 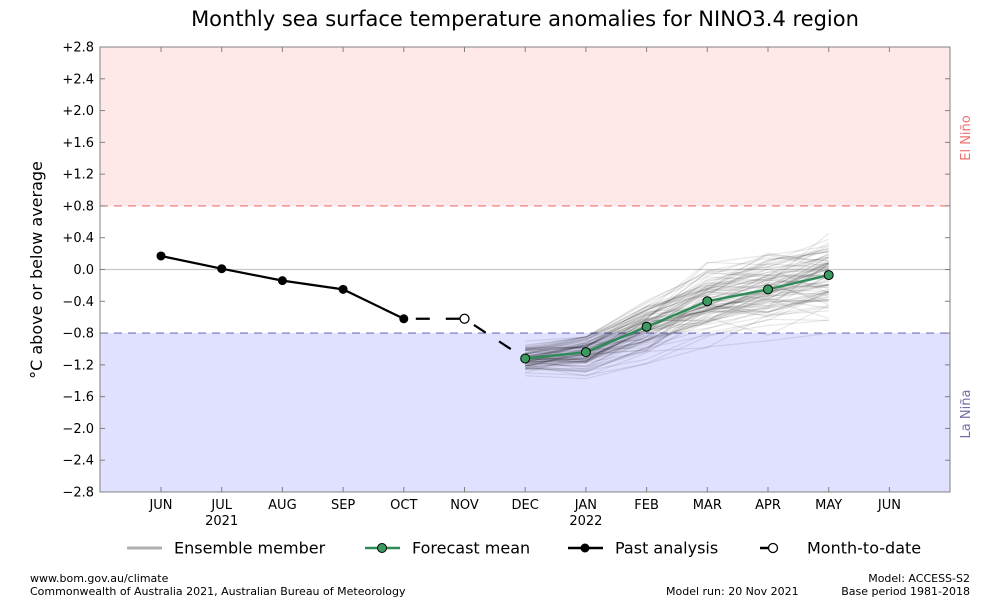 What do you see at coordinates (585, 521) in the screenshot?
I see `x-year-label: 2022` at bounding box center [585, 521].